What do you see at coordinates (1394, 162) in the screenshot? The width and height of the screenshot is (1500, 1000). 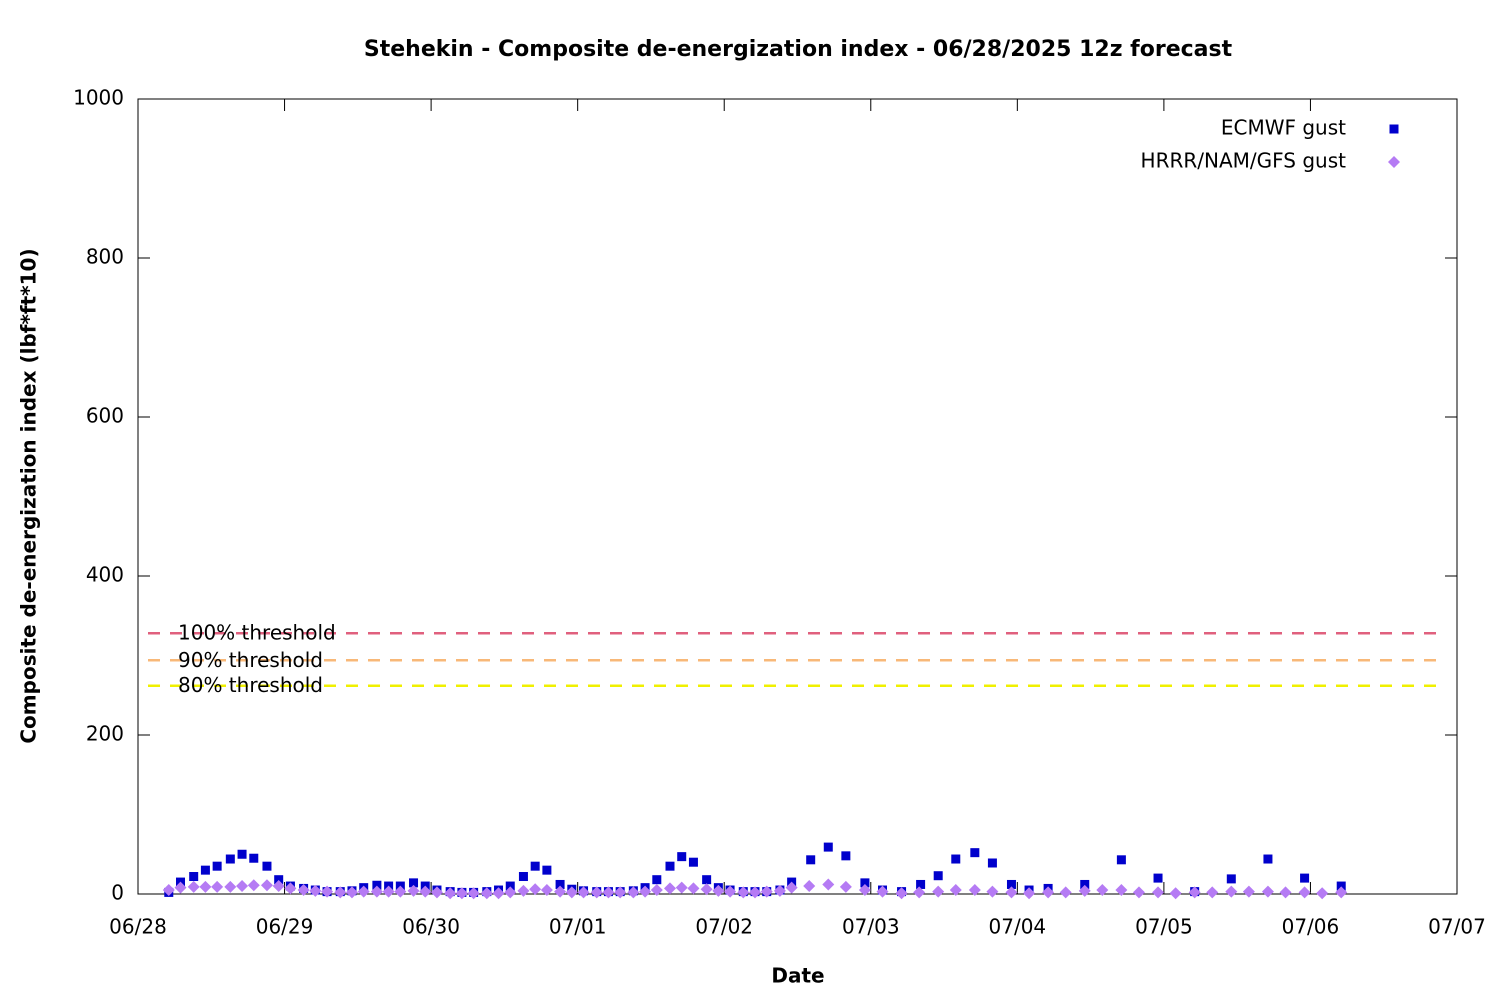 I see `legend-marker` at bounding box center [1394, 162].